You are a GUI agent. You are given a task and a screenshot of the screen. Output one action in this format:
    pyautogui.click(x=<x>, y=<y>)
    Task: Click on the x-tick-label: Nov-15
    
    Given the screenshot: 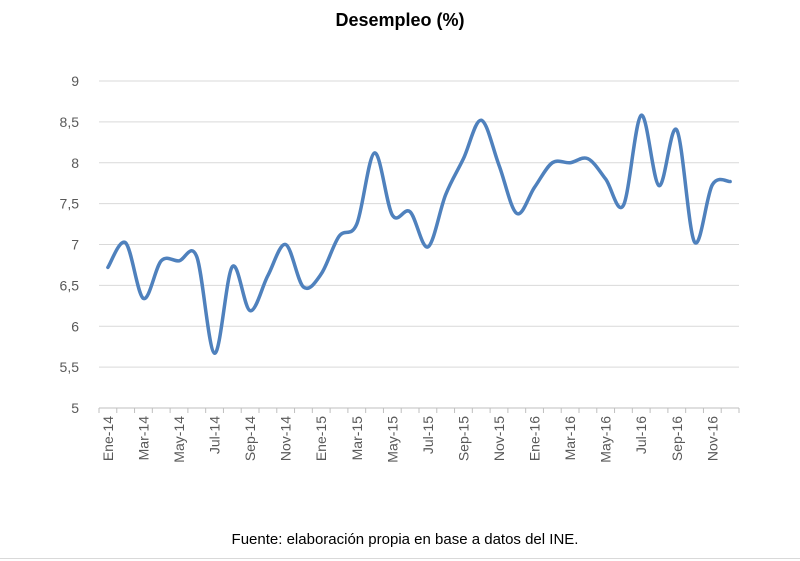 What is the action you would take?
    pyautogui.click(x=499, y=438)
    